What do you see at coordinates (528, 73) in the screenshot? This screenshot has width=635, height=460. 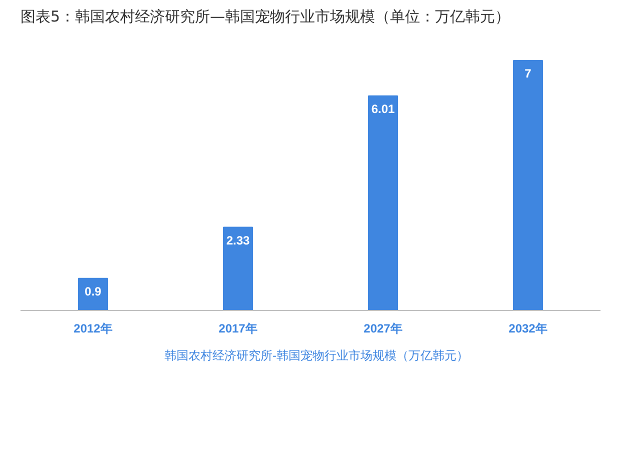 I see `data-label: 7` at bounding box center [528, 73].